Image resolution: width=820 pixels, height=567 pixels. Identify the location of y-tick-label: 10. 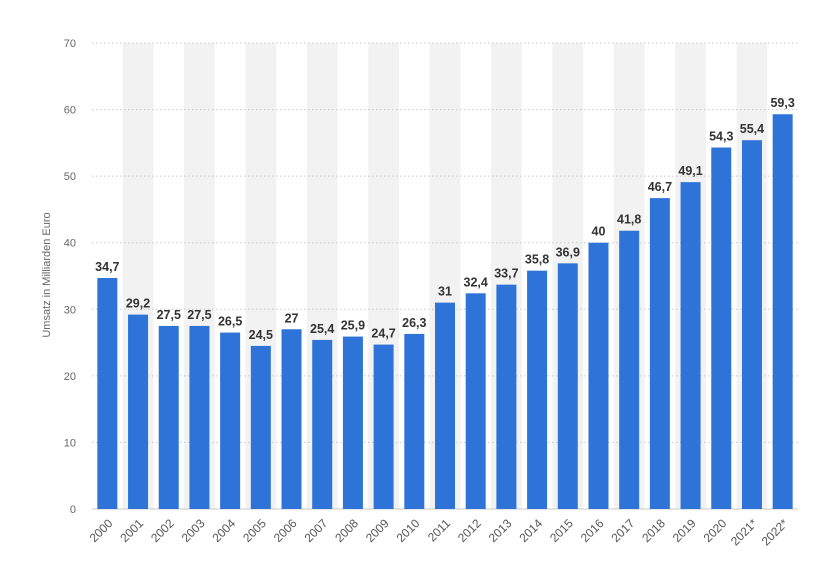
(70, 443).